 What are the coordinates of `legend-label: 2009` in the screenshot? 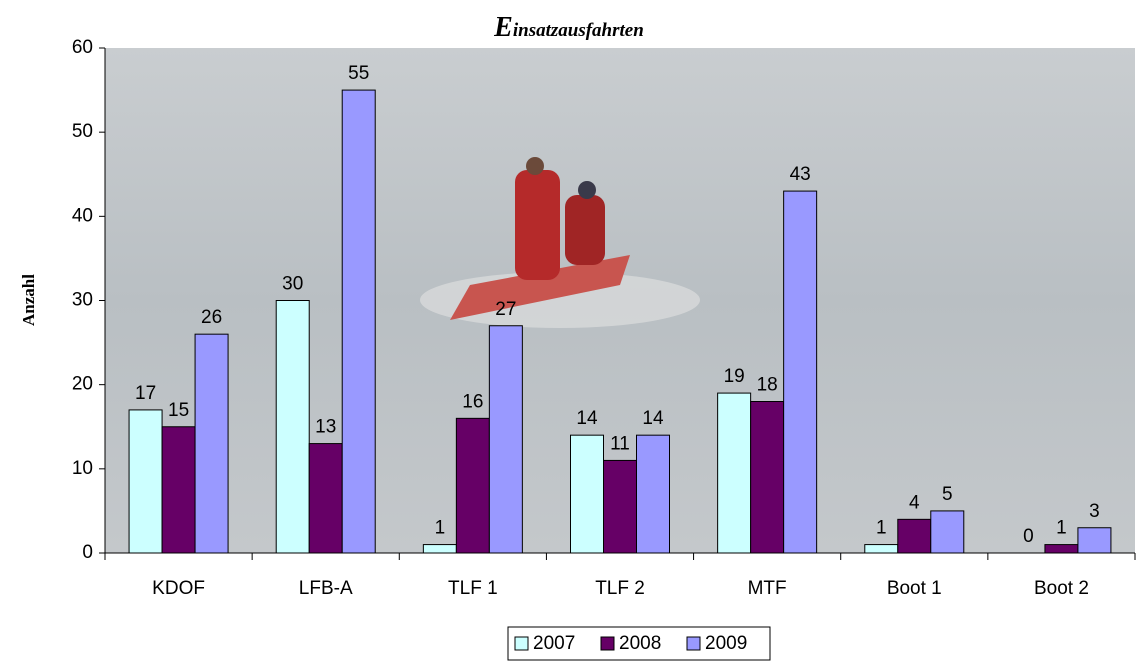 It's located at (726, 643).